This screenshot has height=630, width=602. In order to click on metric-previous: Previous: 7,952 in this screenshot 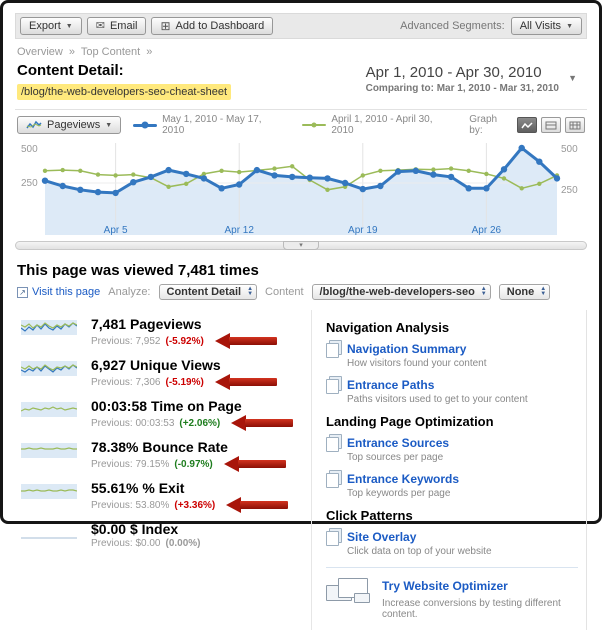, I will do `click(126, 341)`.